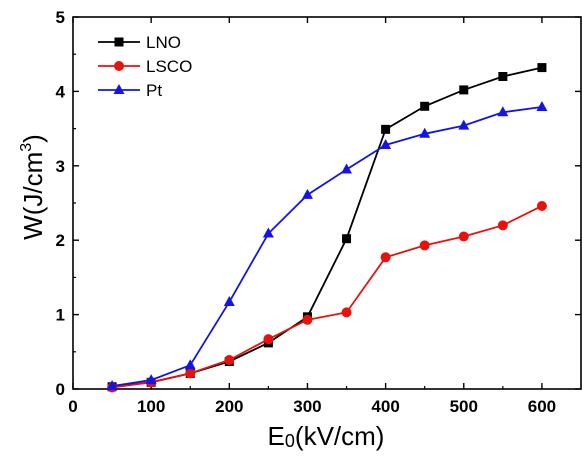 Image resolution: width=582 pixels, height=459 pixels. What do you see at coordinates (72, 406) in the screenshot?
I see `x-tick-label: 0` at bounding box center [72, 406].